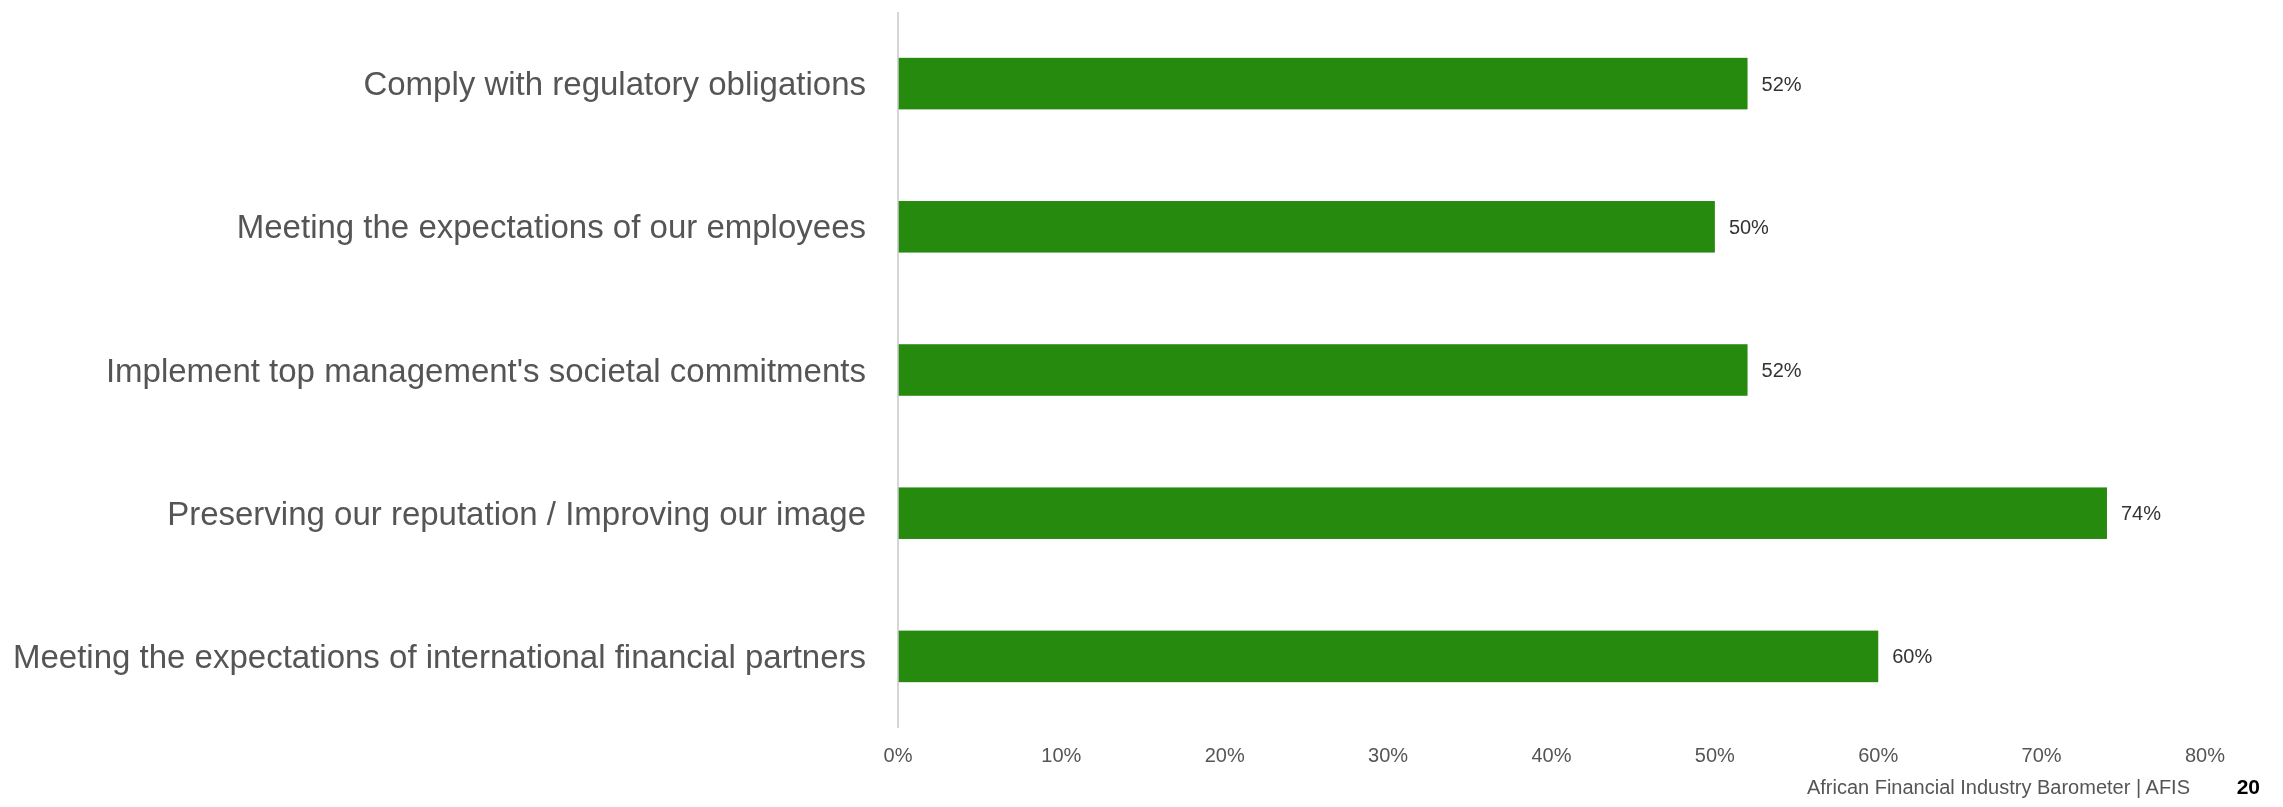  I want to click on y-tick-label: Meeting the expectations of international financial partners, so click(439, 656).